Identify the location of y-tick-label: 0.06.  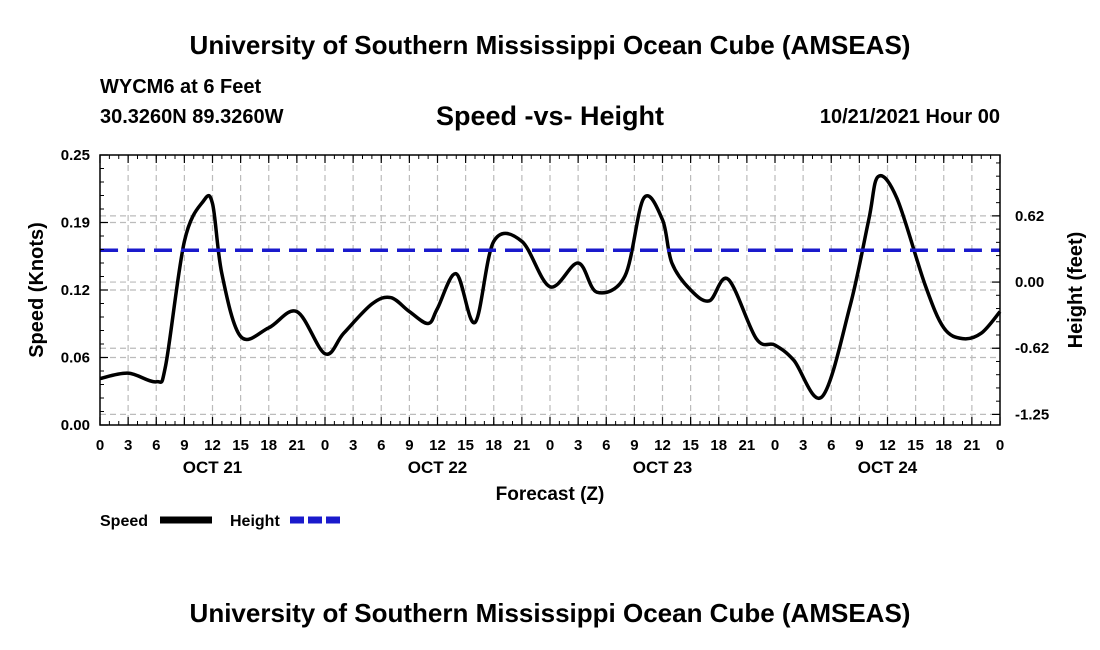
(75, 358).